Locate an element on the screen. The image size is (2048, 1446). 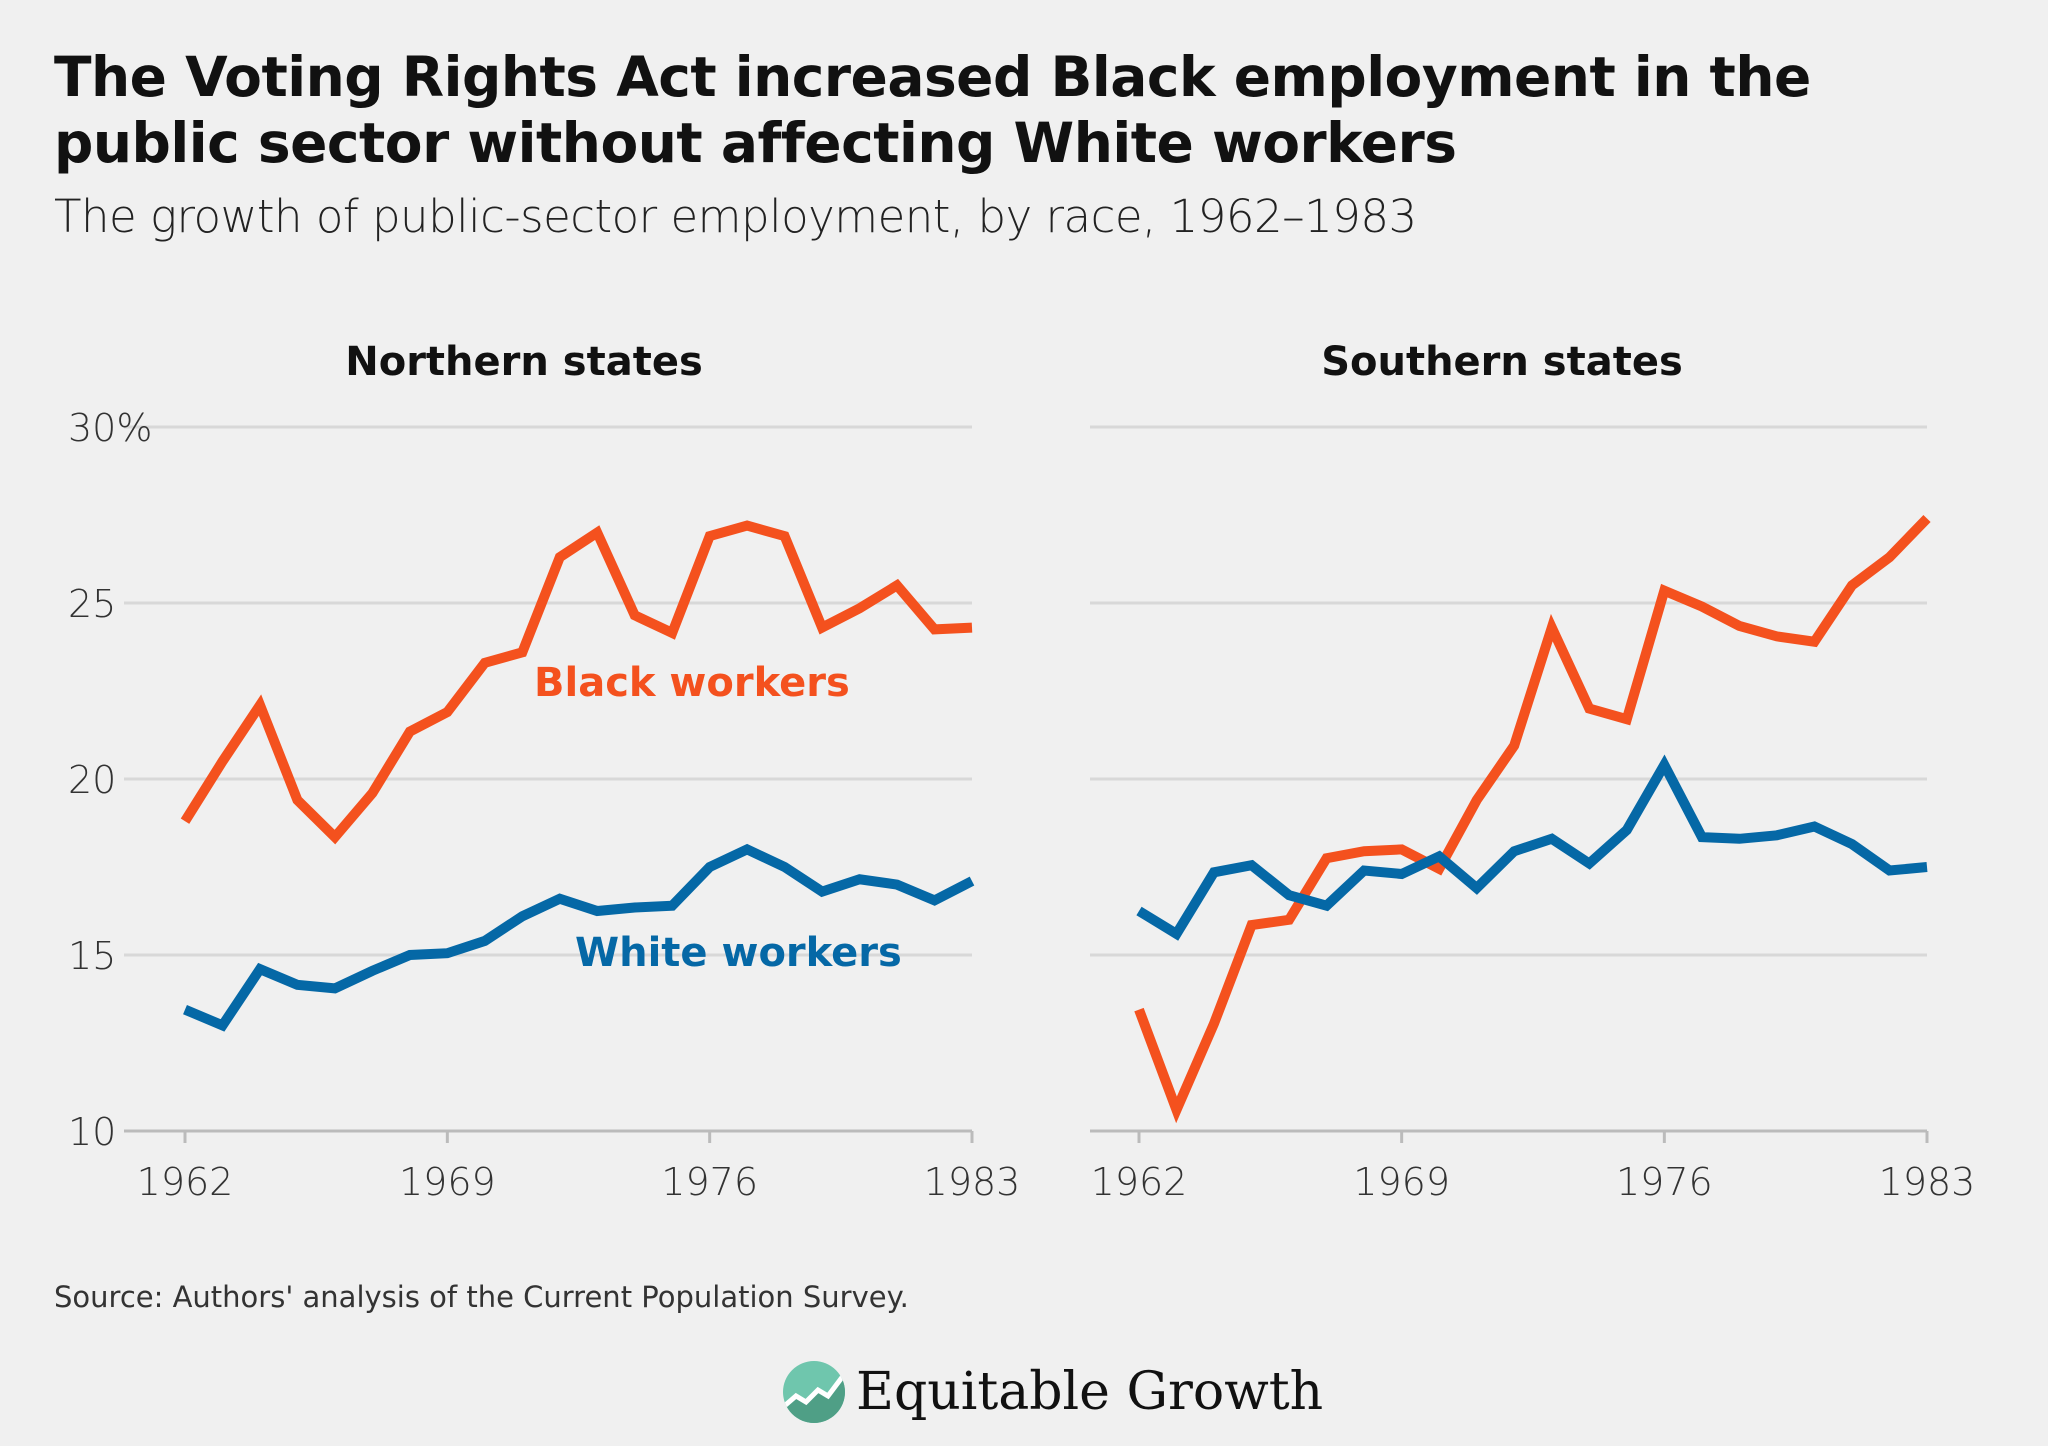
growth-chart-icon is located at coordinates (814, 1392).